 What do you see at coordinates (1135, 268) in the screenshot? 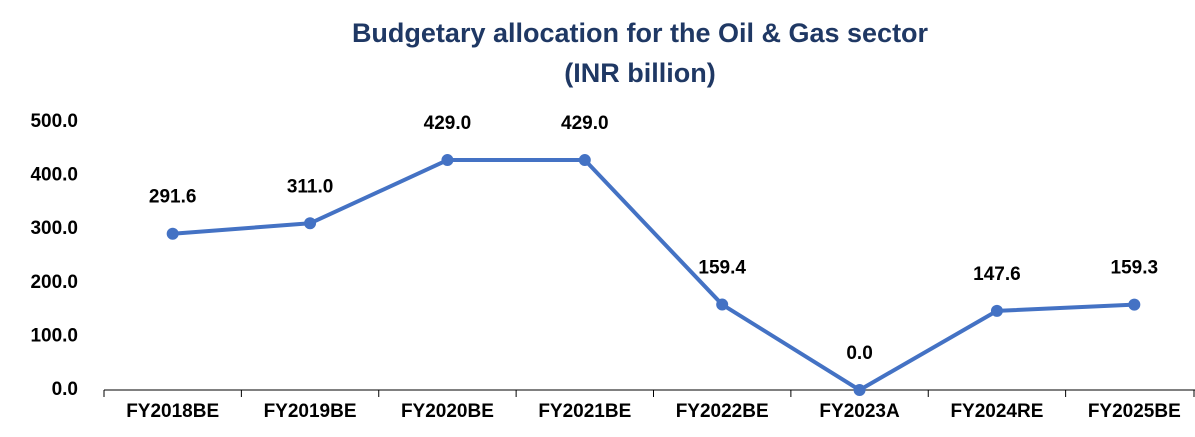
I see `data-label: 159.3` at bounding box center [1135, 268].